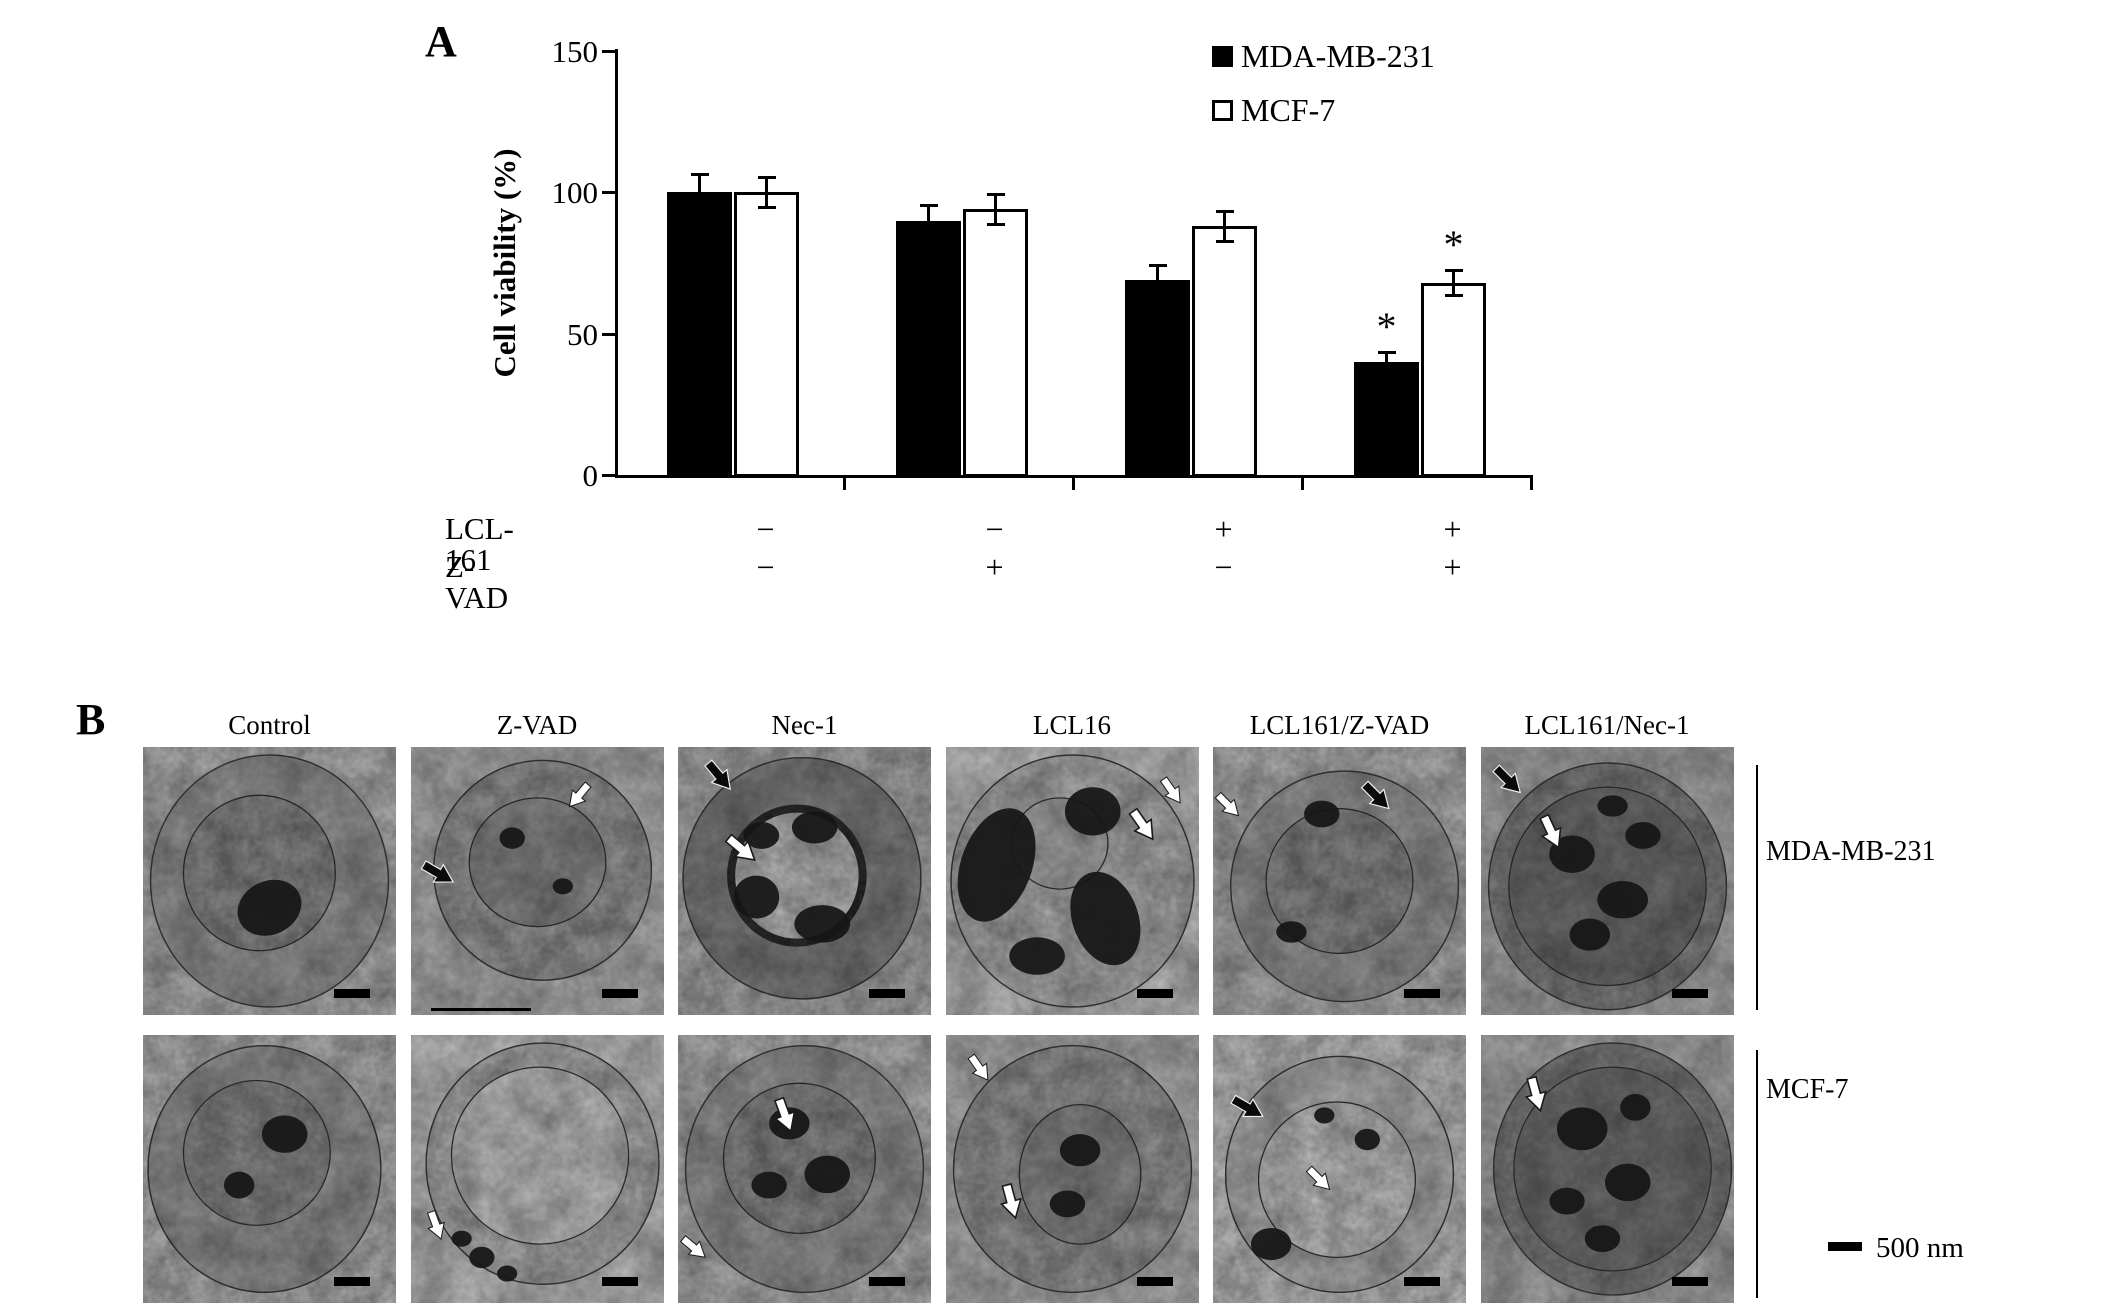 The width and height of the screenshot is (2124, 1316). Describe the element at coordinates (1223, 529) in the screenshot. I see `condition-sign-lcl-161-group-3: +` at that location.